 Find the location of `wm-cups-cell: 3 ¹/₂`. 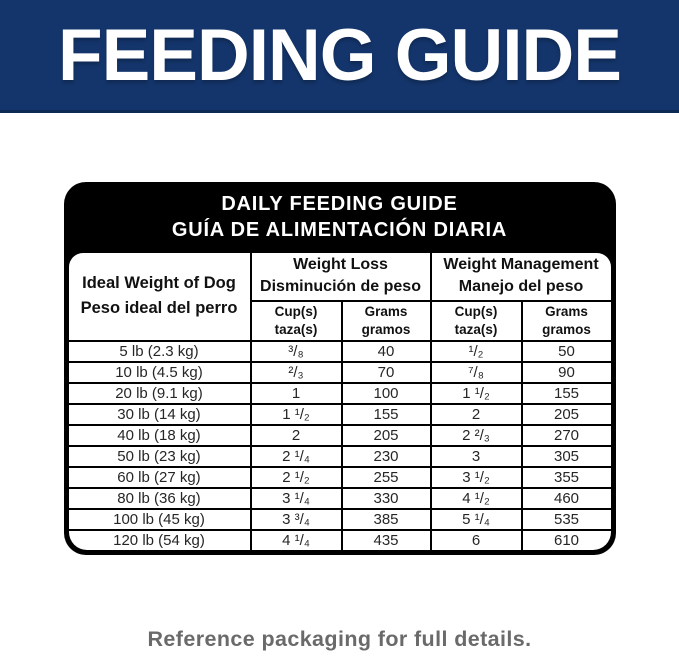

wm-cups-cell: 3 ¹/₂ is located at coordinates (476, 477).